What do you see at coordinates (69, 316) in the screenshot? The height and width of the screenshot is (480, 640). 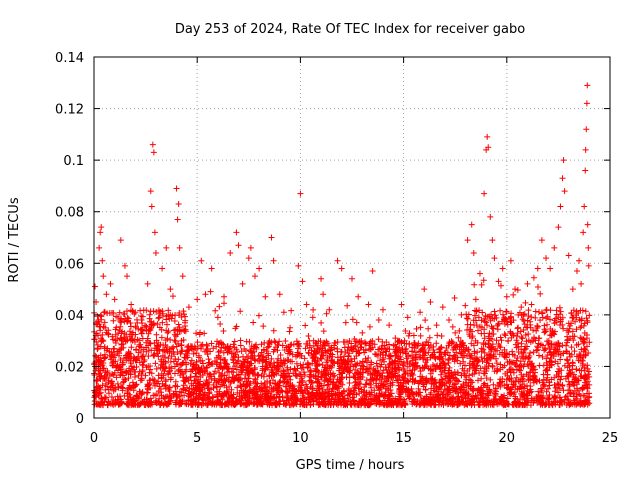 I see `y-tick-label: 0.04` at bounding box center [69, 316].